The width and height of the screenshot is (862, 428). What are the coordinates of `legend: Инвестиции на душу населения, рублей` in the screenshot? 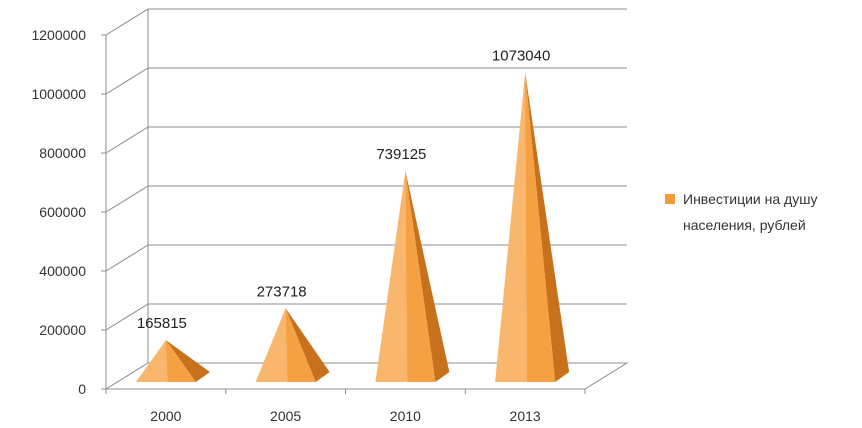 It's located at (741, 212).